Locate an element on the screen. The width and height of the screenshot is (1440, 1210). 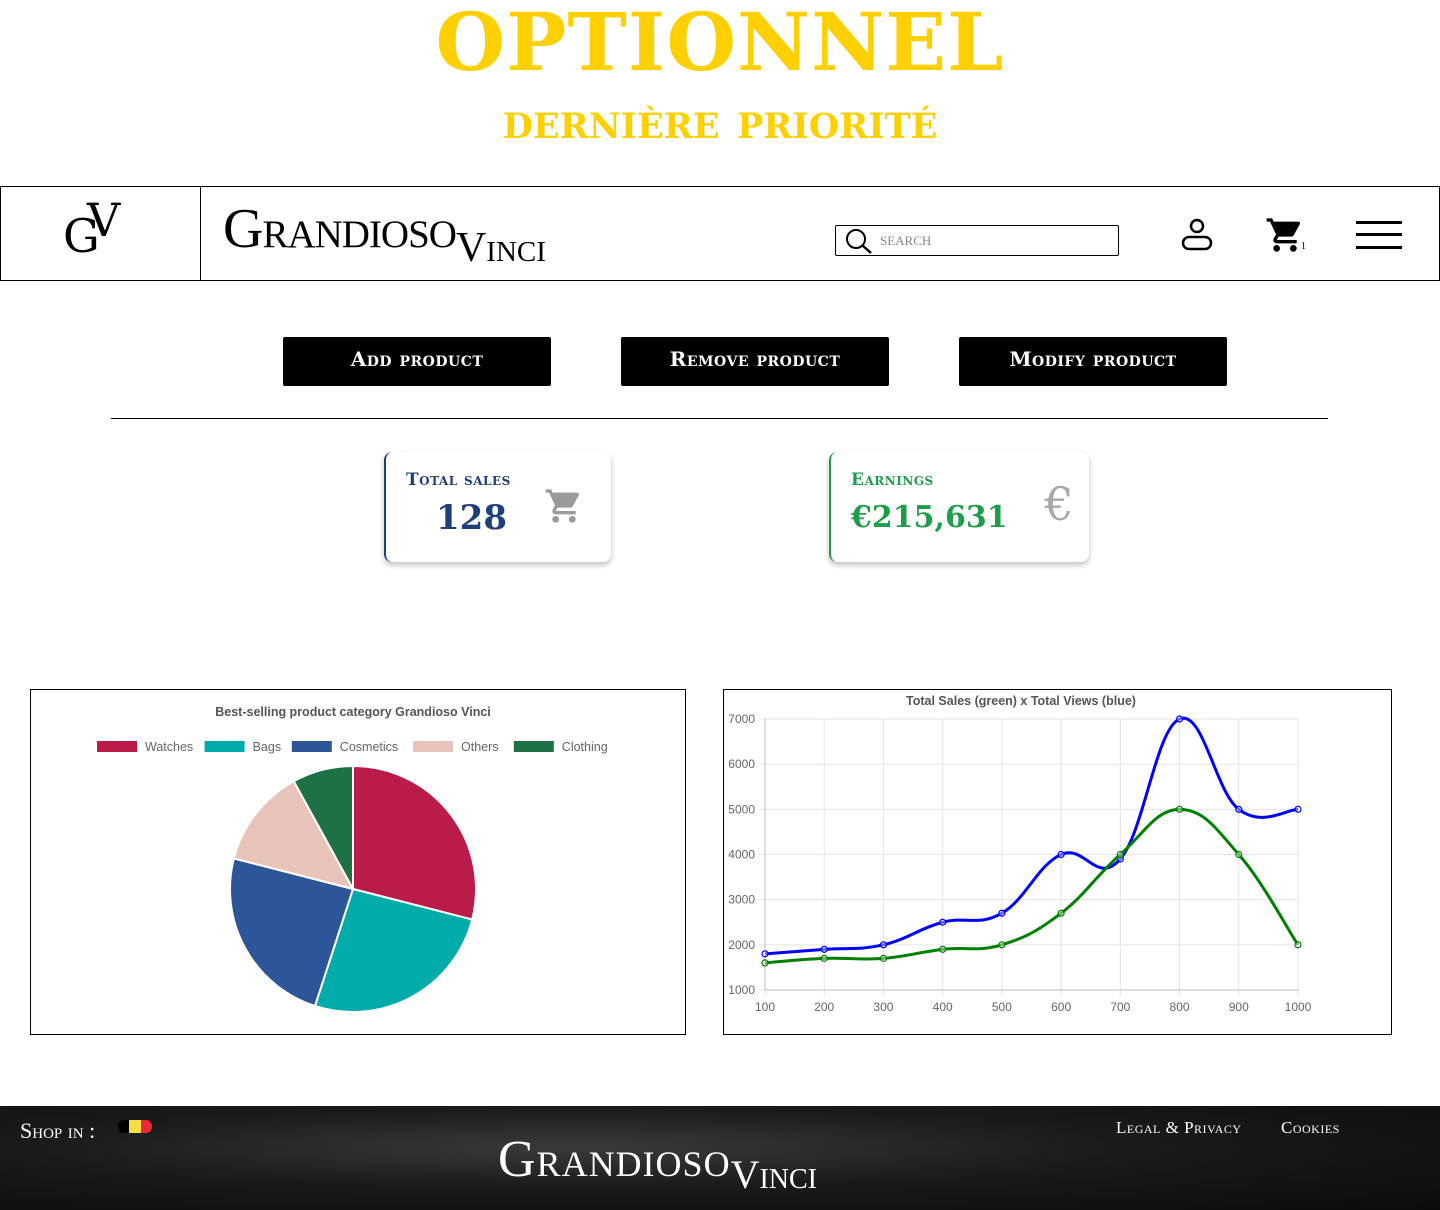
logo-letter-v: V is located at coordinates (104, 220).